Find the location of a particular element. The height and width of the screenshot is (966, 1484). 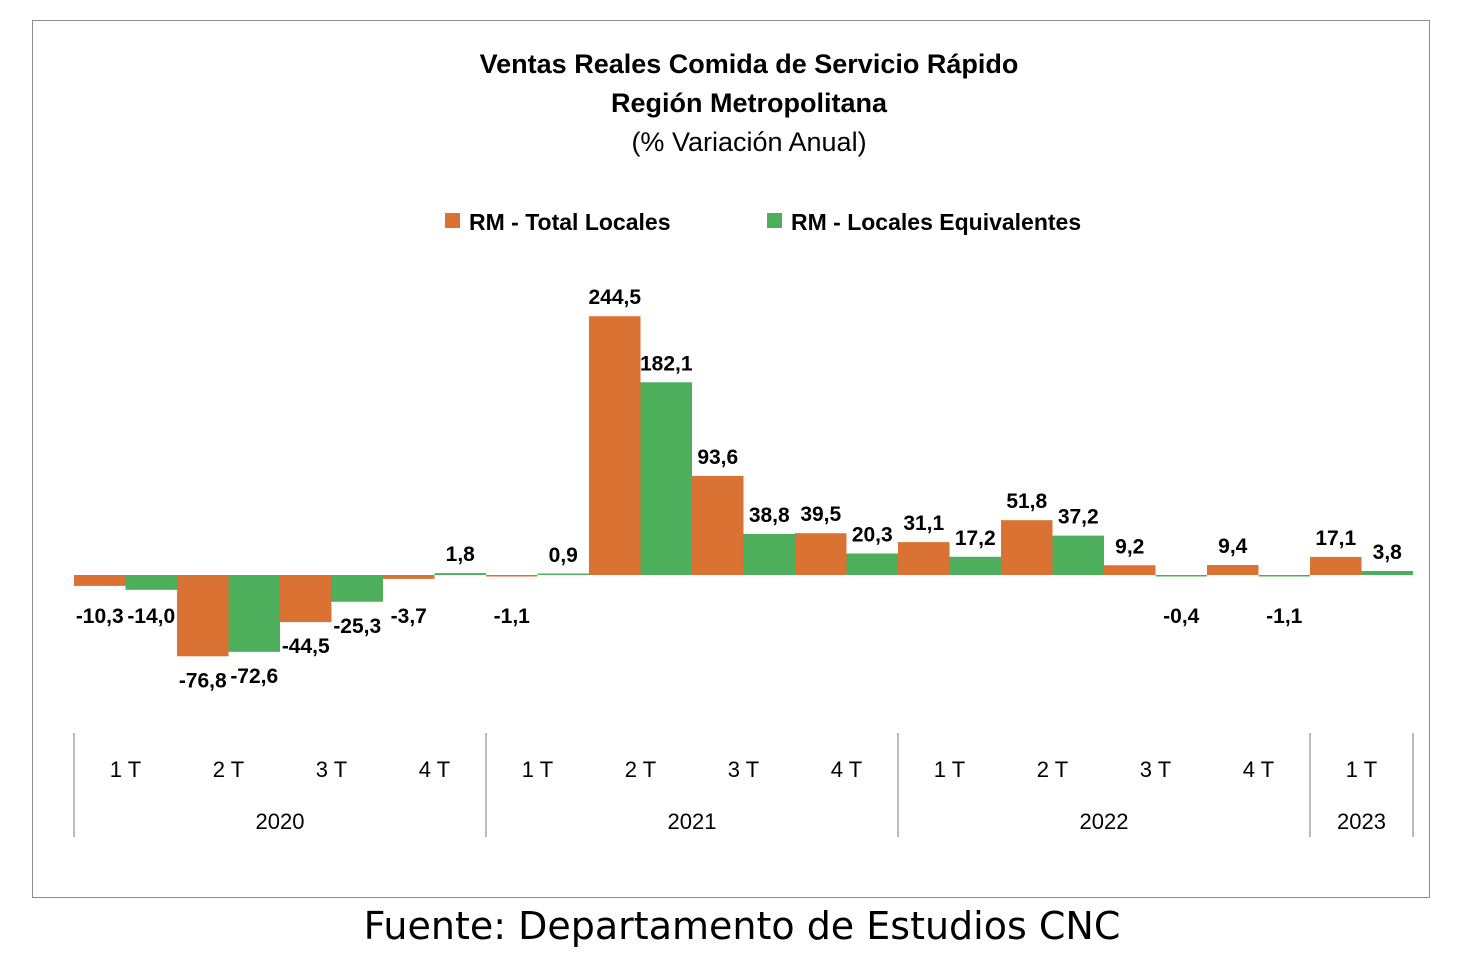

bar-s2-c10 is located at coordinates (1078, 555).